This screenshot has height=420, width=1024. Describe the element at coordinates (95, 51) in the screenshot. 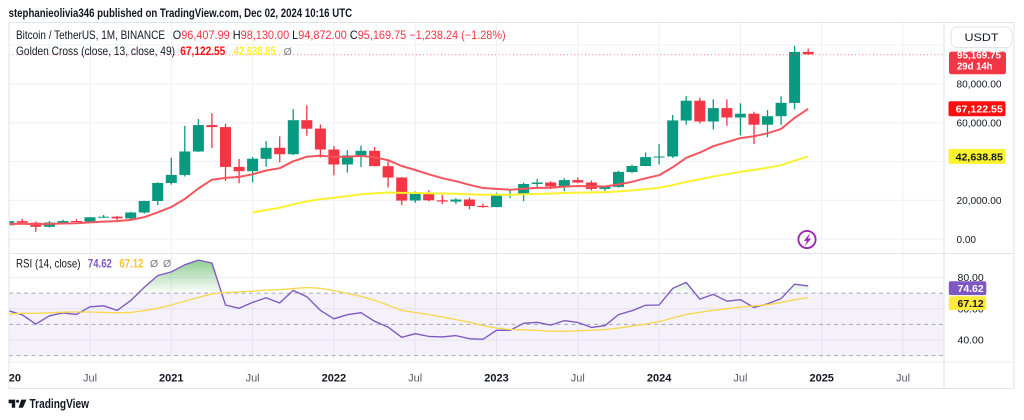

I see `svg-text:Golden Cross (close, 13, close: Golden Cross (close, 13, close, 49)` at that location.